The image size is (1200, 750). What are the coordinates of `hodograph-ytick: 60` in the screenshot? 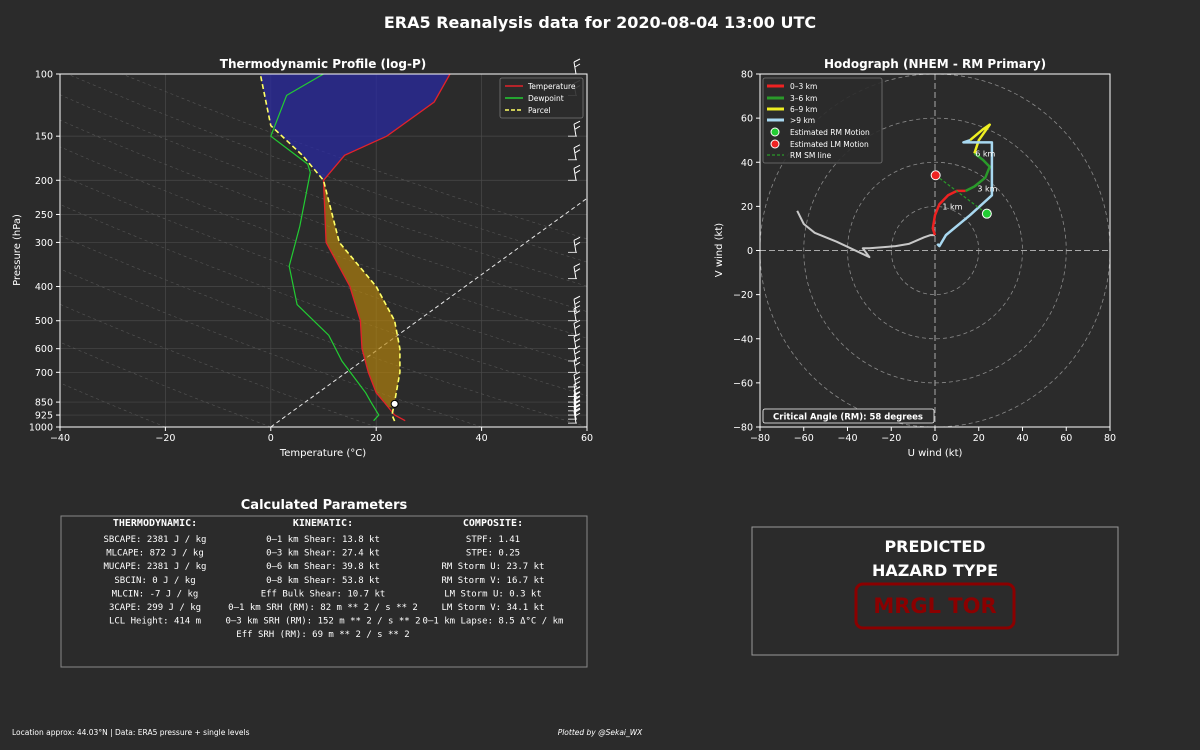 It's located at (747, 119).